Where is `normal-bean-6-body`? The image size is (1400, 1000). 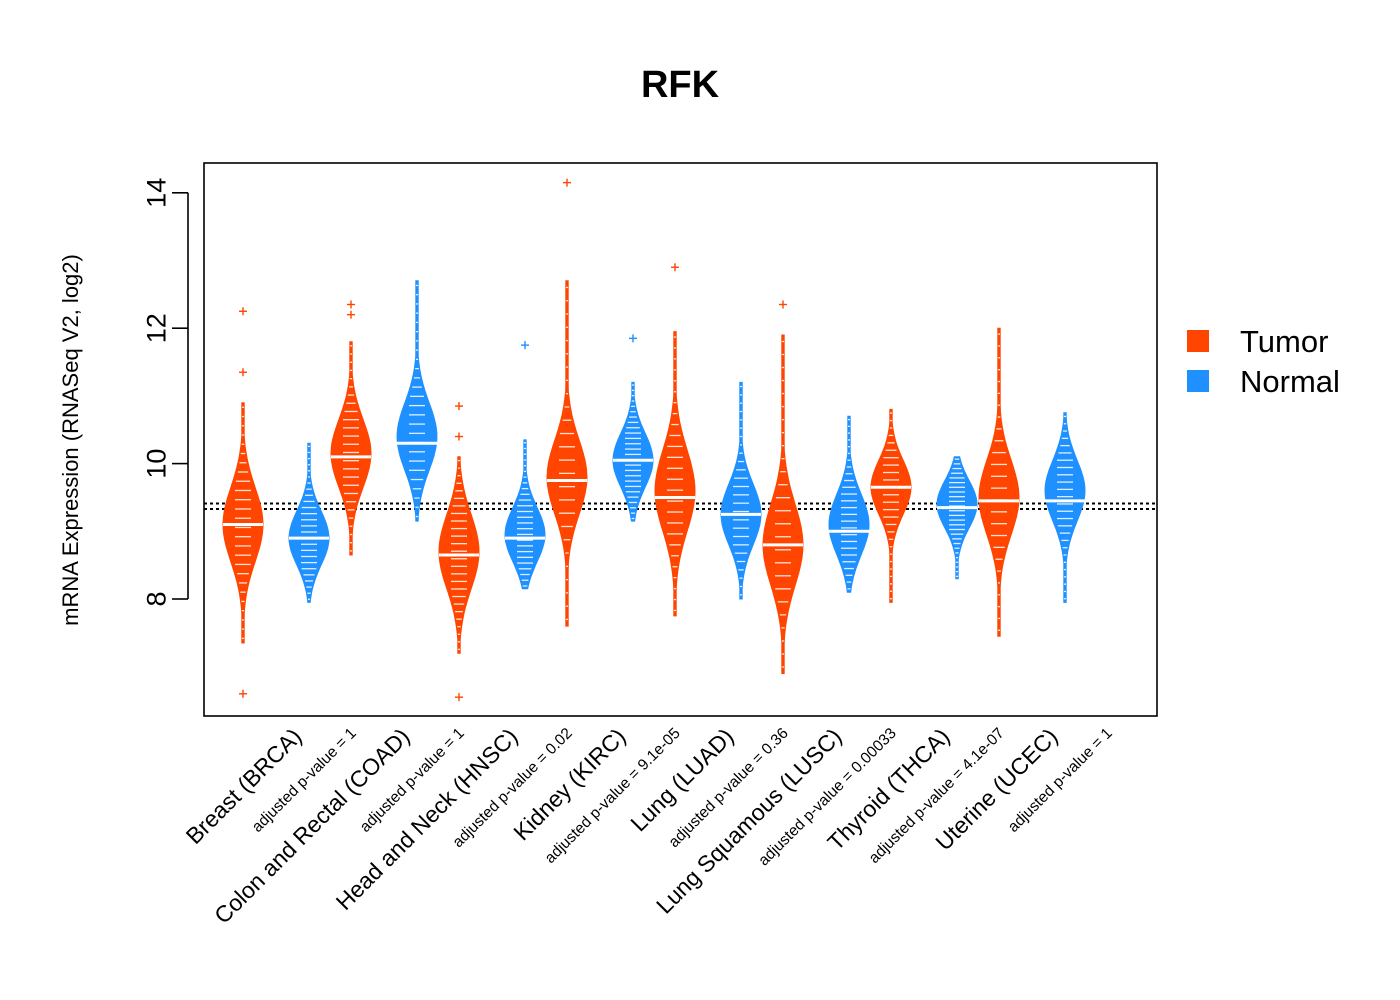
normal-bean-6-body is located at coordinates (849, 504).